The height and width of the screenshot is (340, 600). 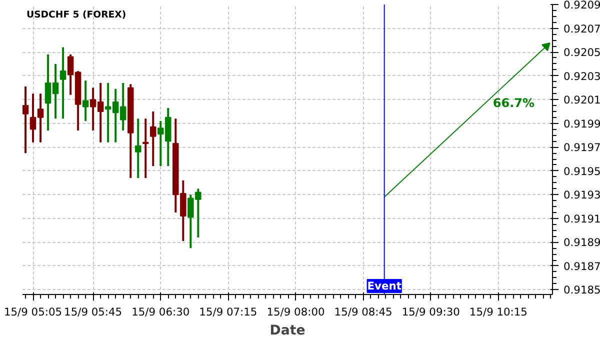 I want to click on y-tick-label: 0.9203, so click(x=582, y=76).